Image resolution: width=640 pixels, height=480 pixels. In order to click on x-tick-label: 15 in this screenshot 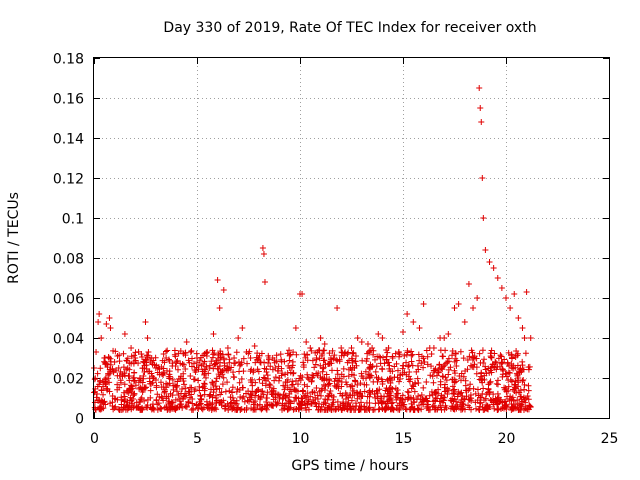, I will do `click(404, 439)`.